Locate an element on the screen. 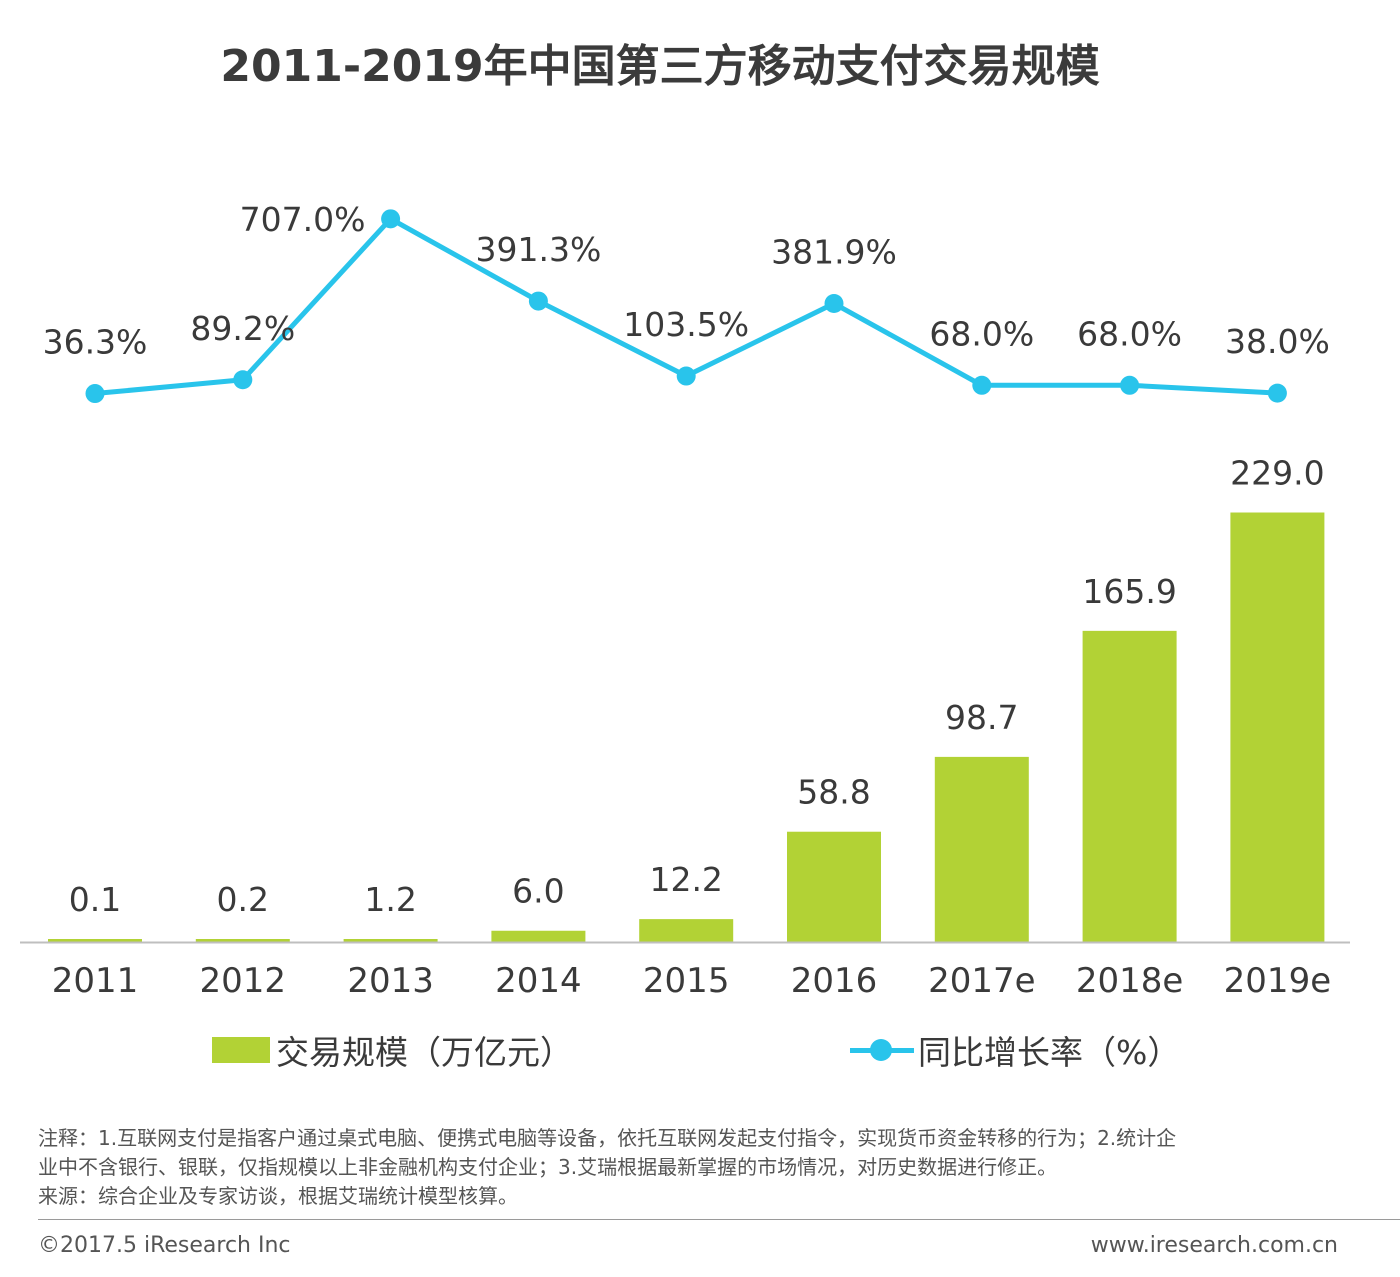 This screenshot has height=1277, width=1400. growth-point-2012 is located at coordinates (243, 380).